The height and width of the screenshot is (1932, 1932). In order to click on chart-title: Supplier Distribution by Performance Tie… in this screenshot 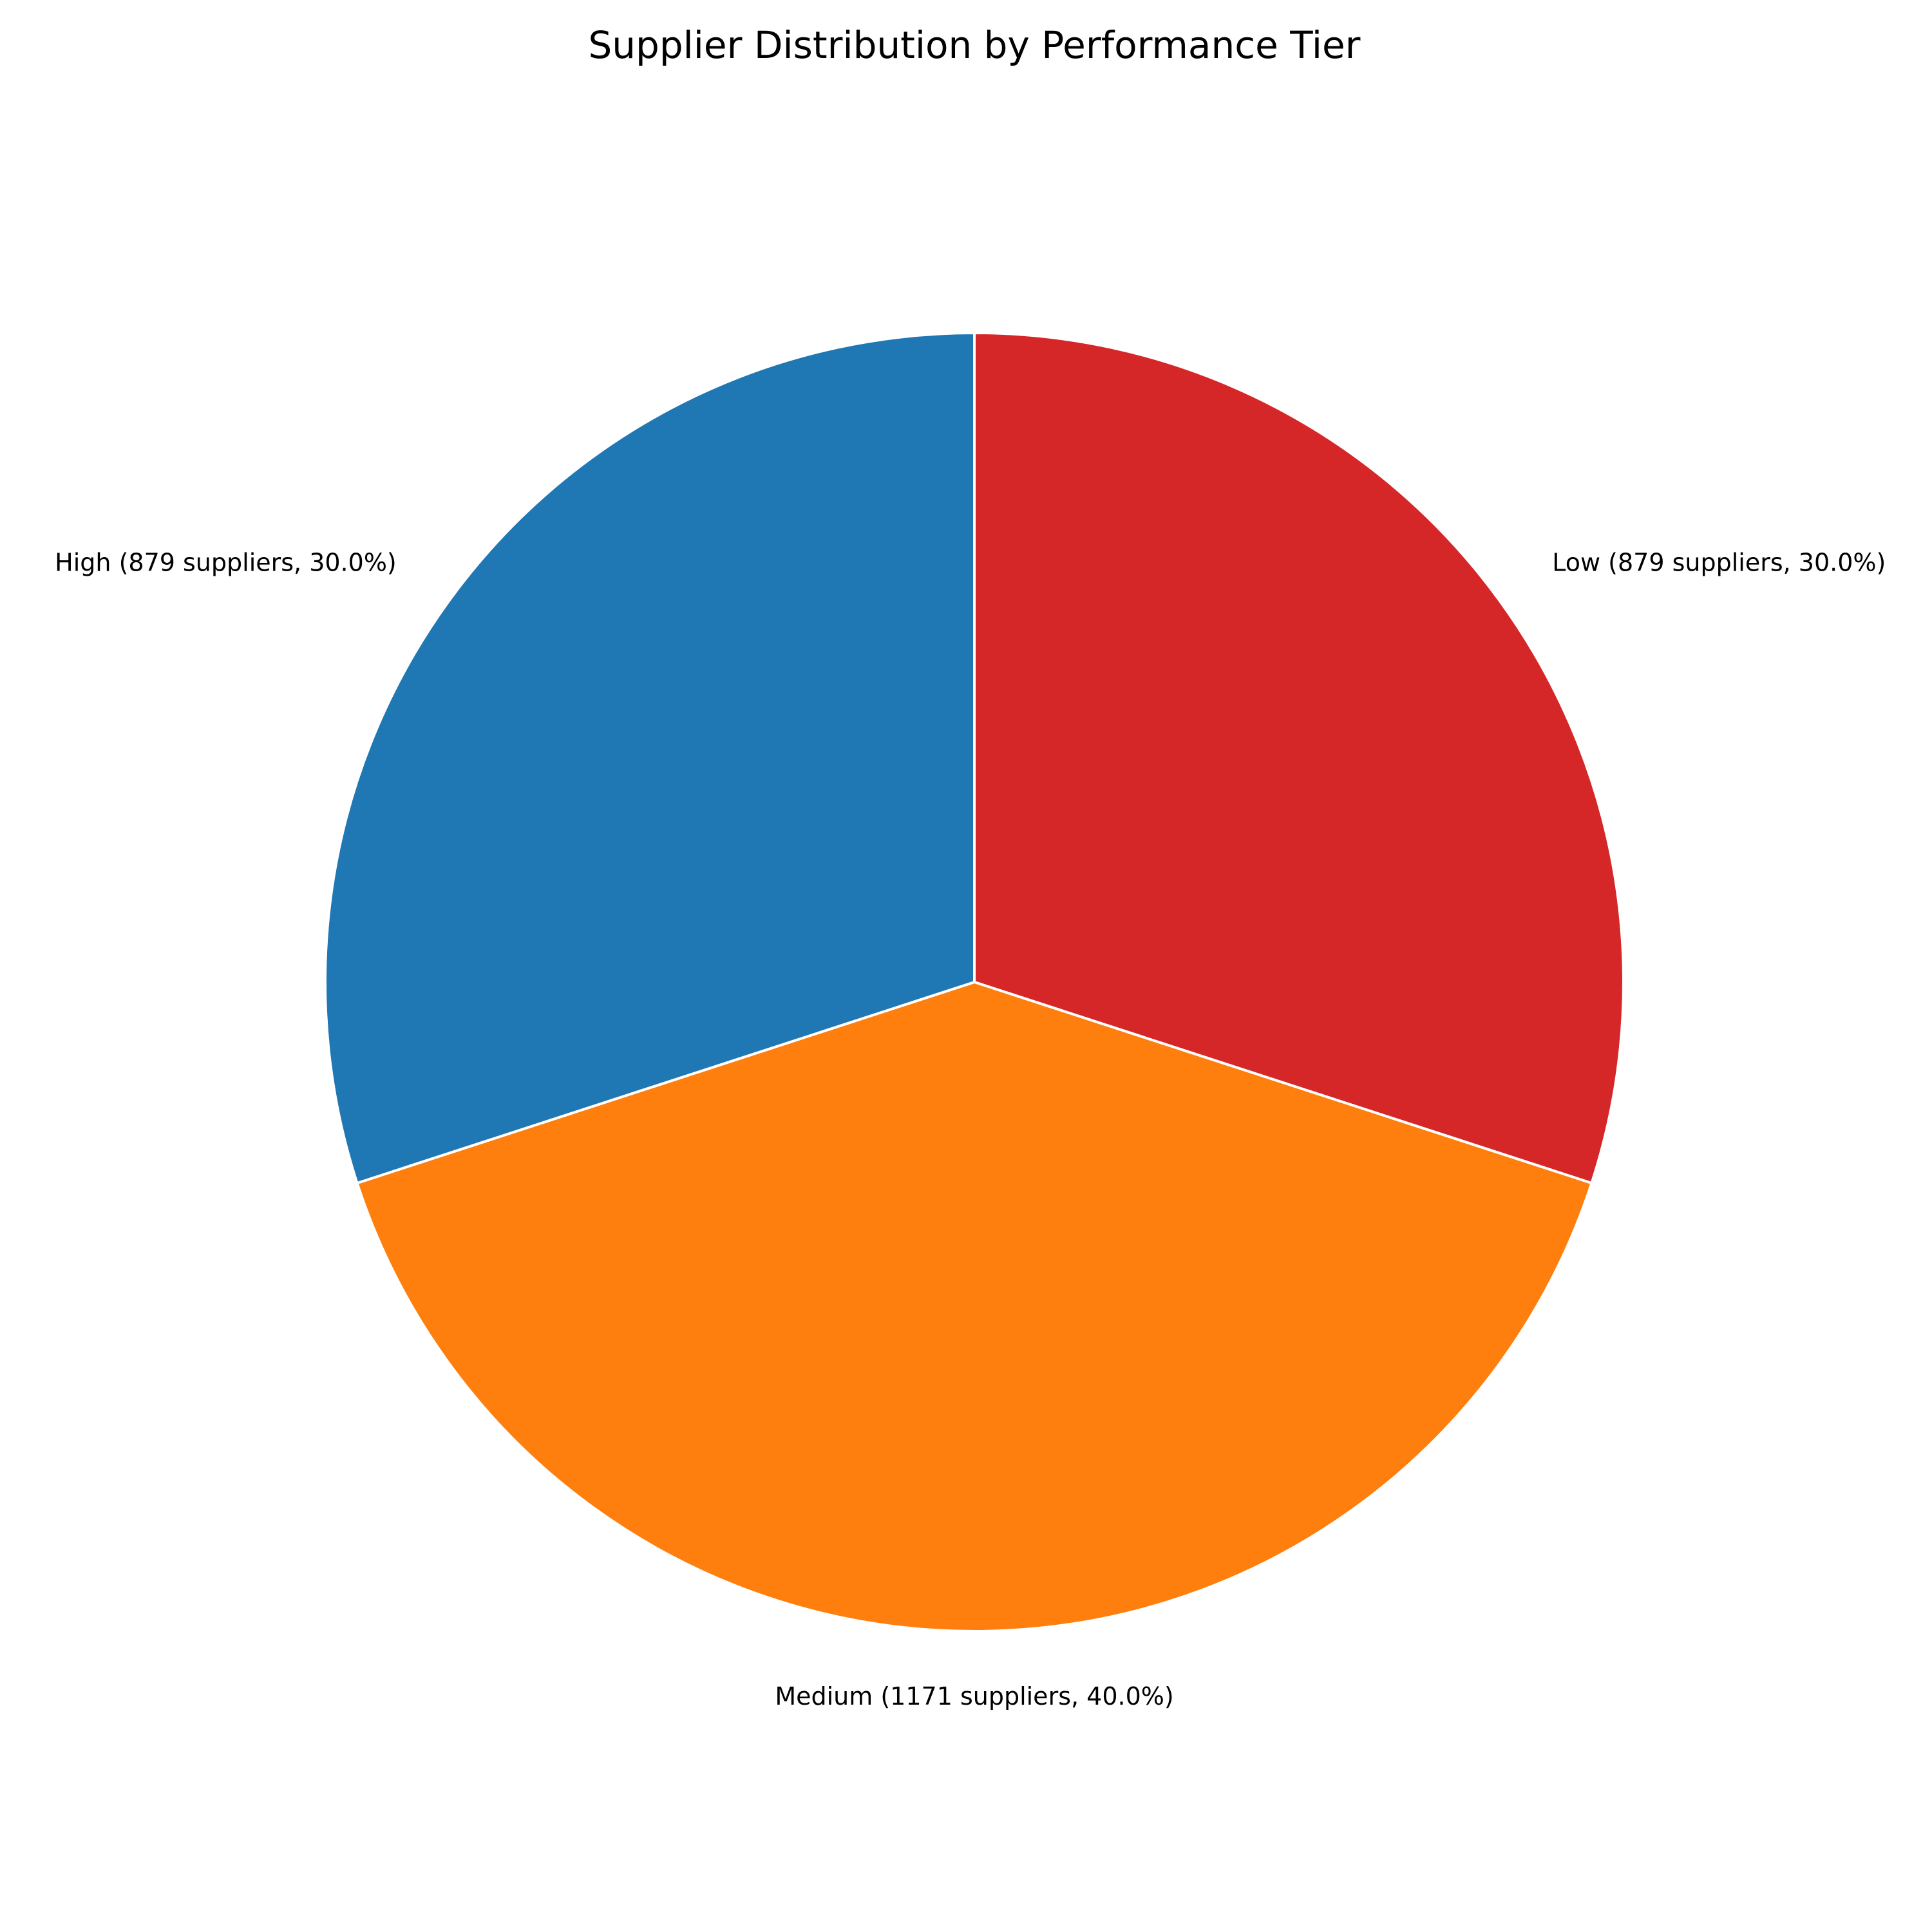, I will do `click(974, 45)`.